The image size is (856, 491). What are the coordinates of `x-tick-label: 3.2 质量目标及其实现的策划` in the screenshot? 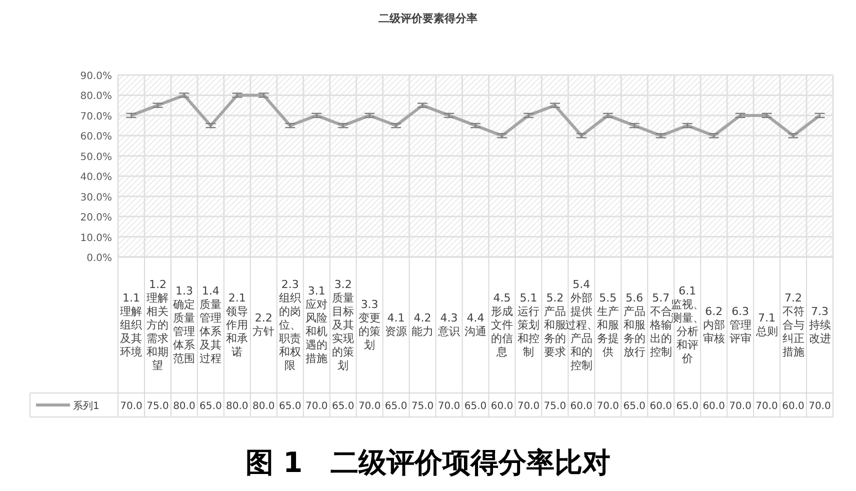 It's located at (343, 325).